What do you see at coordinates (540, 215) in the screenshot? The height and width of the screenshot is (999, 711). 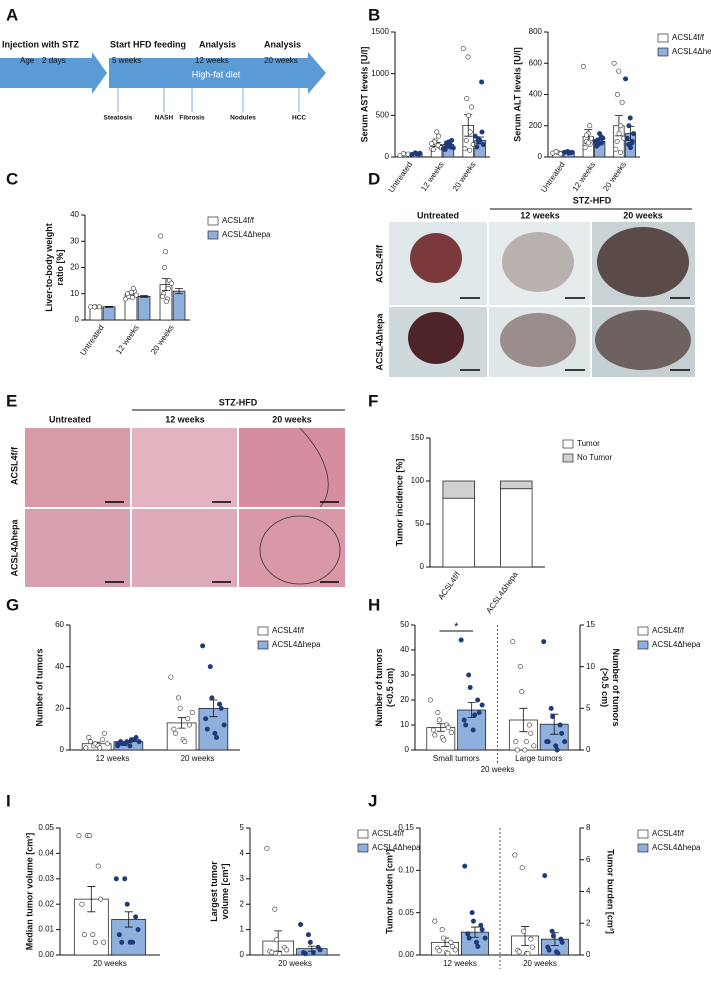 I see `column-header: 12 weeks` at bounding box center [540, 215].